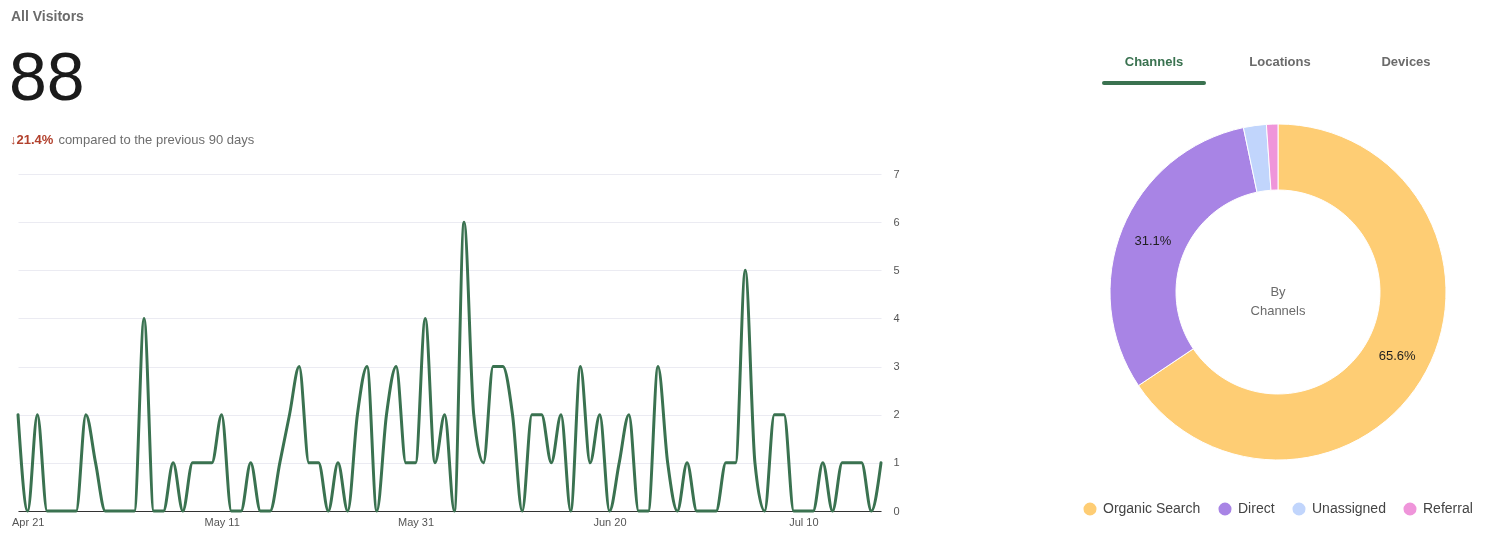  Describe the element at coordinates (1278, 291) in the screenshot. I see `text: By` at that location.